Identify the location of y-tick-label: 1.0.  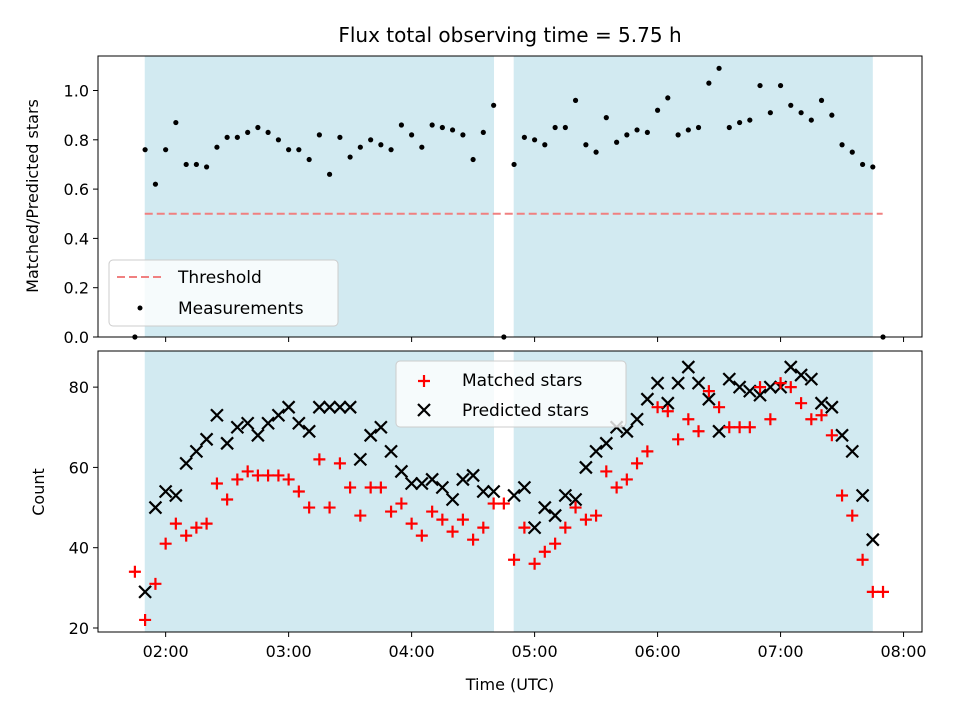
(76, 91).